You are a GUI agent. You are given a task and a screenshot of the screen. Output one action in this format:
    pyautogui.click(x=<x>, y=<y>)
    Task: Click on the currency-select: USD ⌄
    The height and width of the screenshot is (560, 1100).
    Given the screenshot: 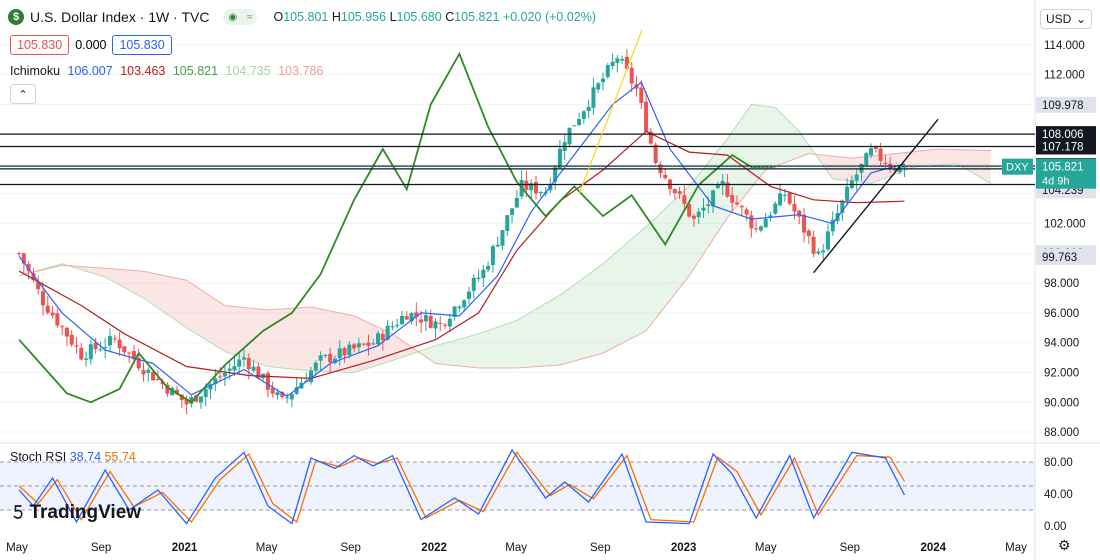 What is the action you would take?
    pyautogui.click(x=1066, y=19)
    